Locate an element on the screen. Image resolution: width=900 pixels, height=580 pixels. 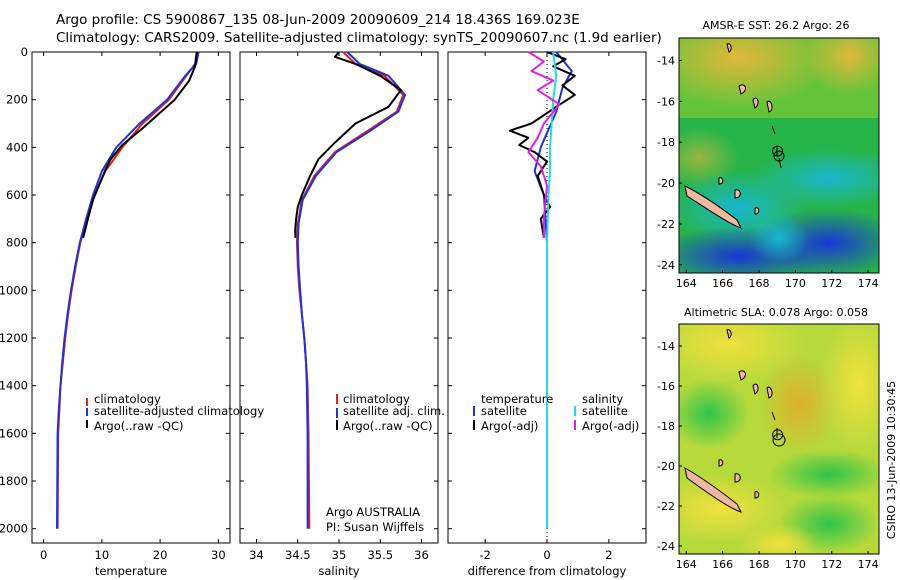
legend-satellite: satellite adj. clim. is located at coordinates (394, 411).